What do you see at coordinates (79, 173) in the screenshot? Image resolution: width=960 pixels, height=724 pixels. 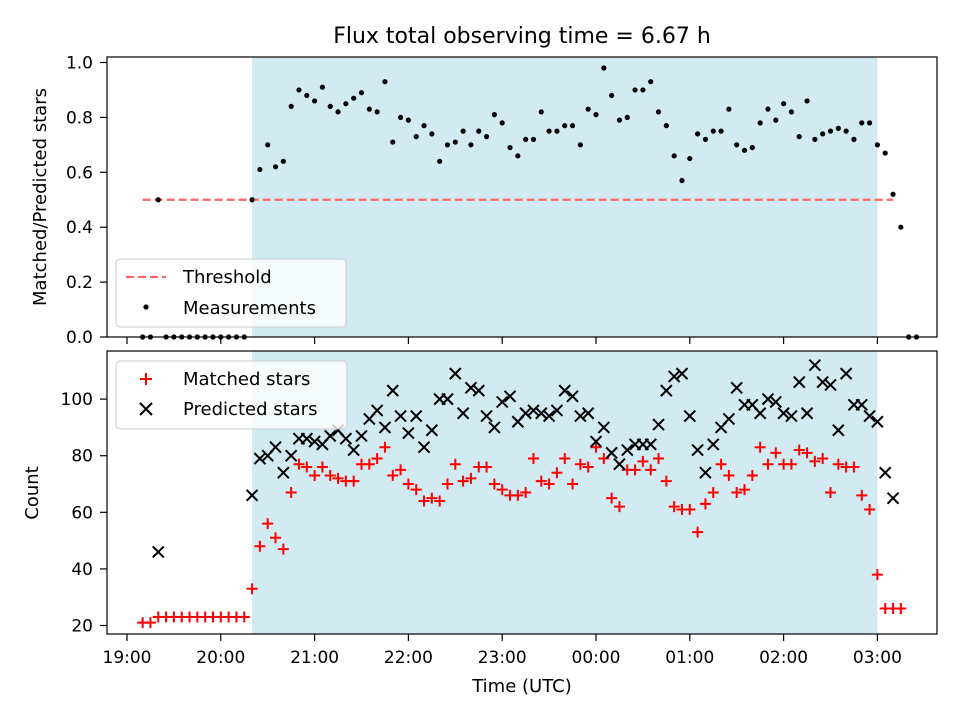 I see `ratio-ytick-label: 0.6` at bounding box center [79, 173].